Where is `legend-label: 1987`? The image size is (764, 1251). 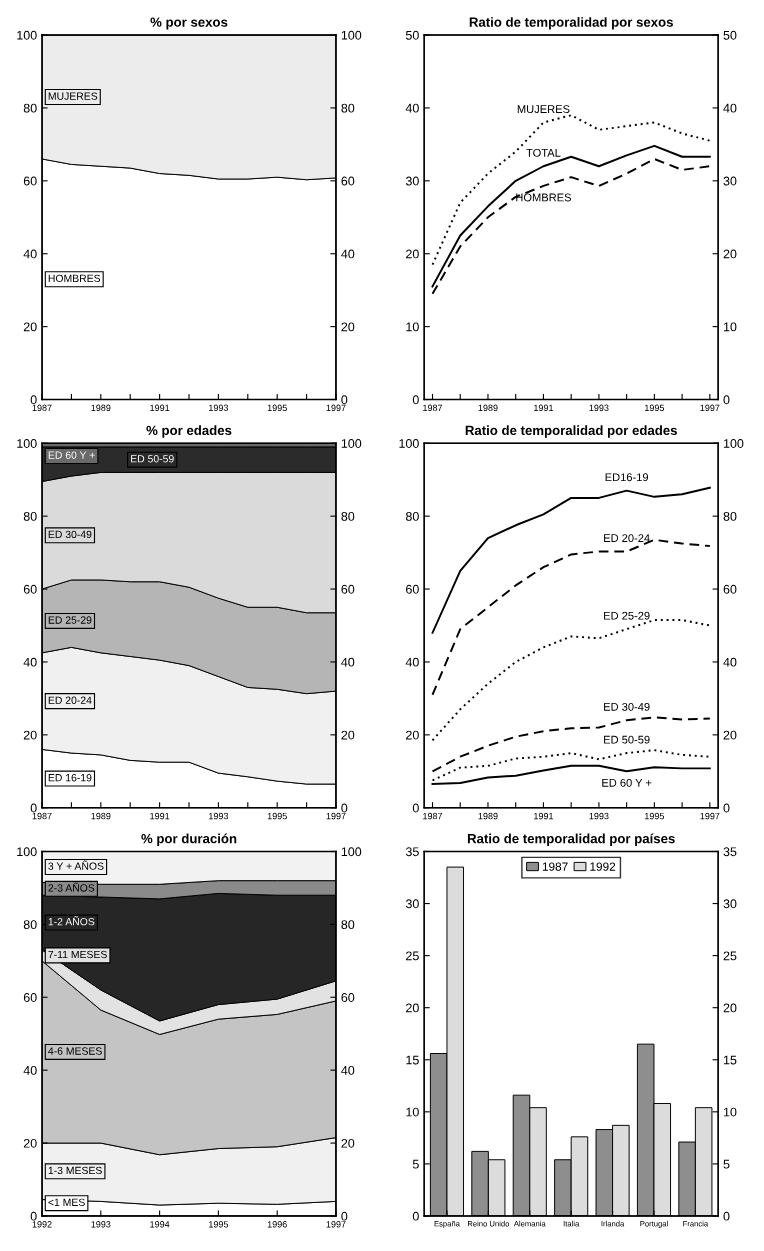 legend-label: 1987 is located at coordinates (555, 866).